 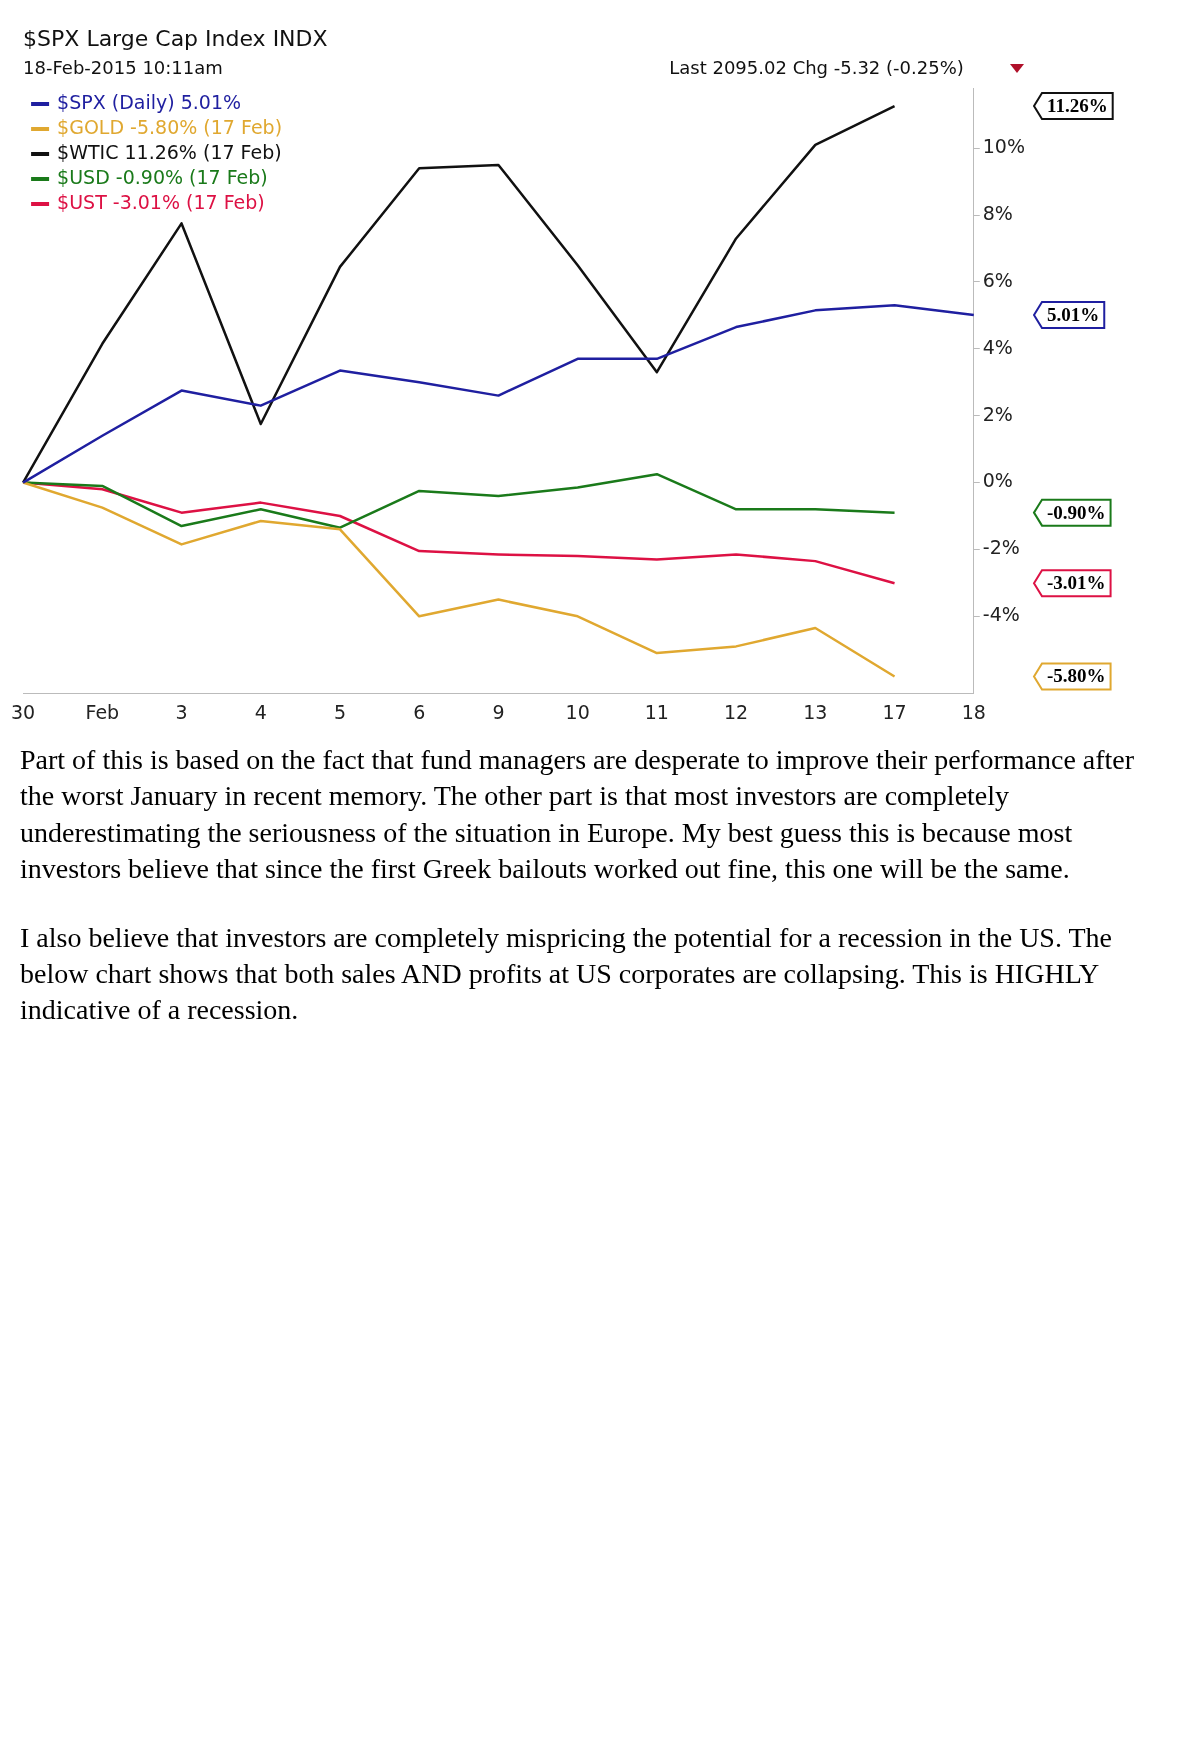 I want to click on y-tick-label: 0%, so click(x=997, y=480).